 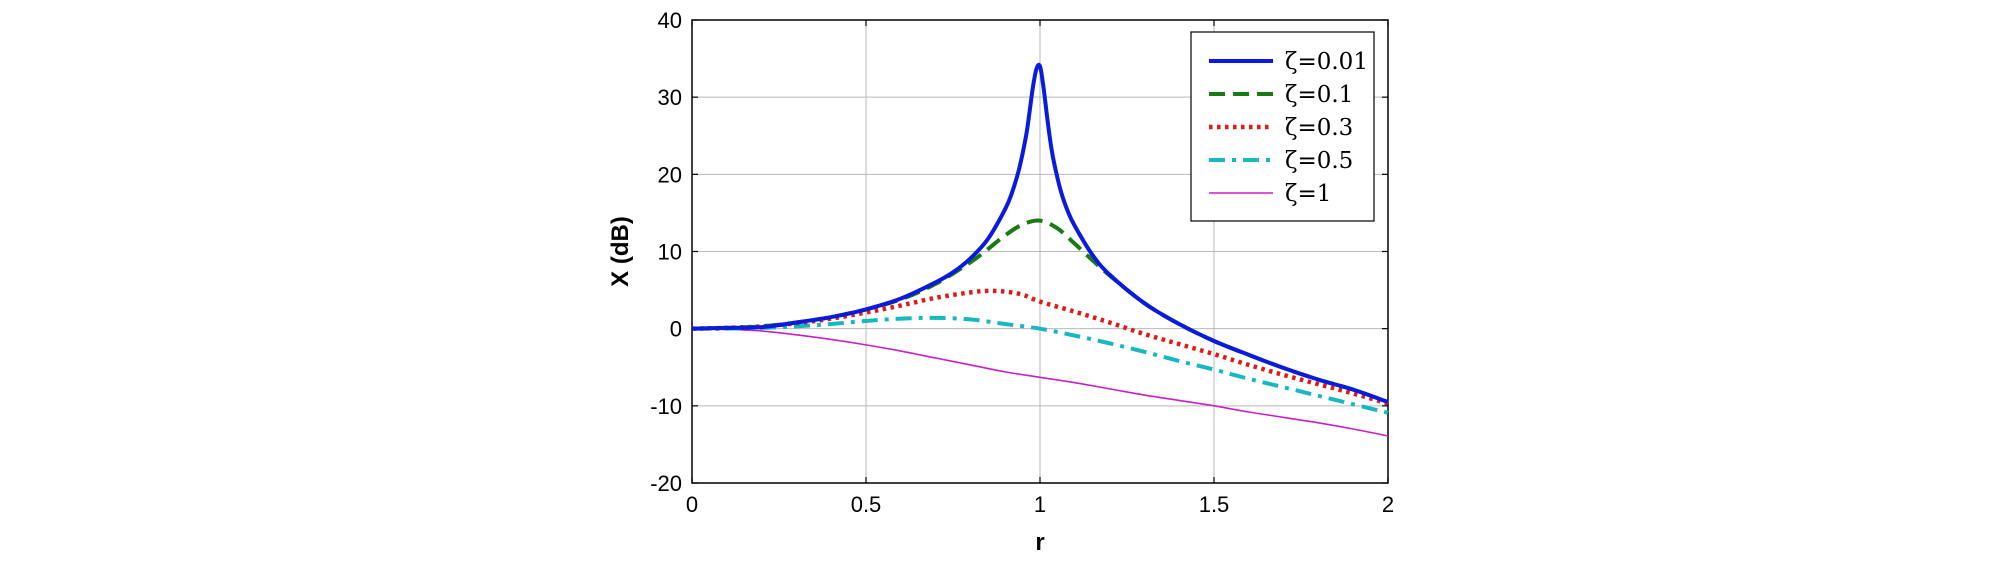 What do you see at coordinates (1040, 504) in the screenshot?
I see `x-tick-label: 1` at bounding box center [1040, 504].